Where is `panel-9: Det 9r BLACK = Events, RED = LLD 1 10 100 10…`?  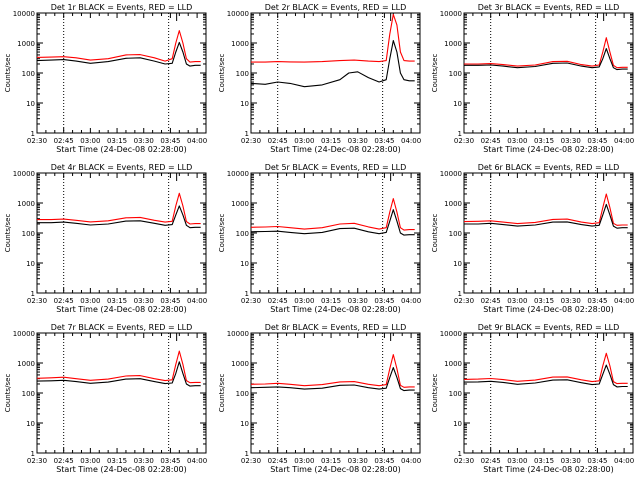 panel-9: Det 9r BLACK = Events, RED = LLD 1 10 100 10… is located at coordinates (532, 398).